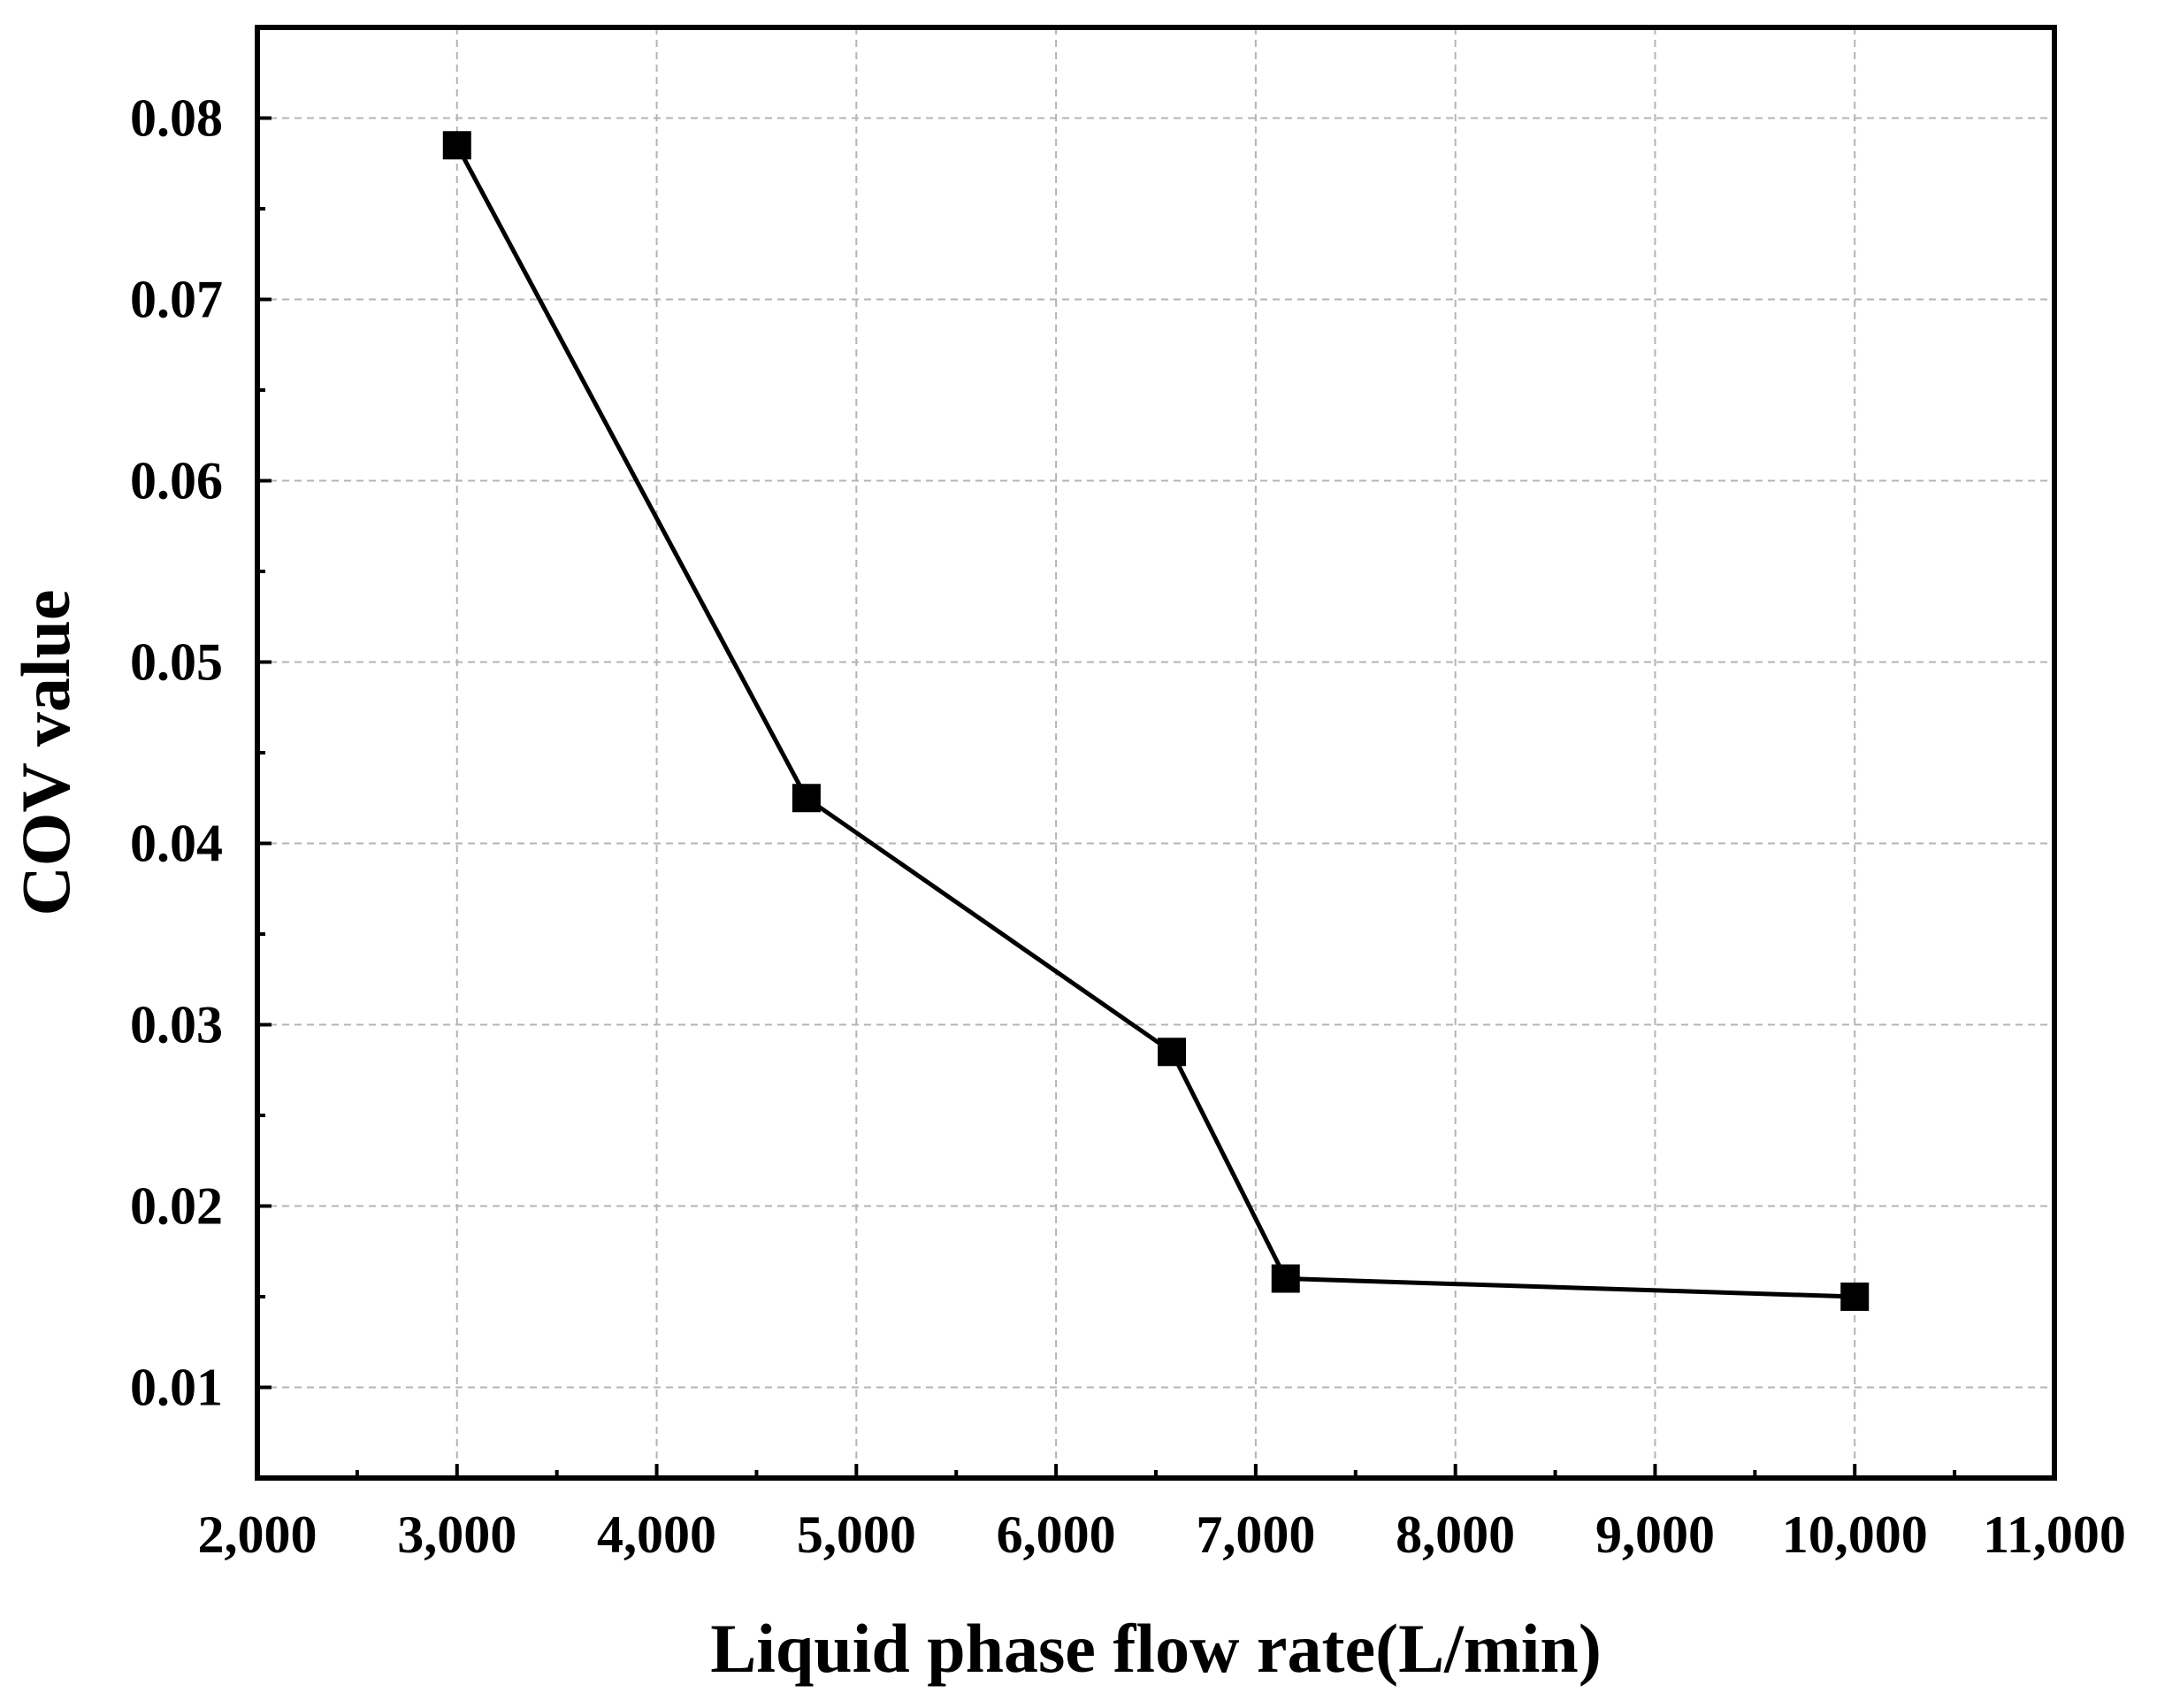 This screenshot has width=2157, height=1708. What do you see at coordinates (1056, 1535) in the screenshot?
I see `x-tick-label: 6,000` at bounding box center [1056, 1535].